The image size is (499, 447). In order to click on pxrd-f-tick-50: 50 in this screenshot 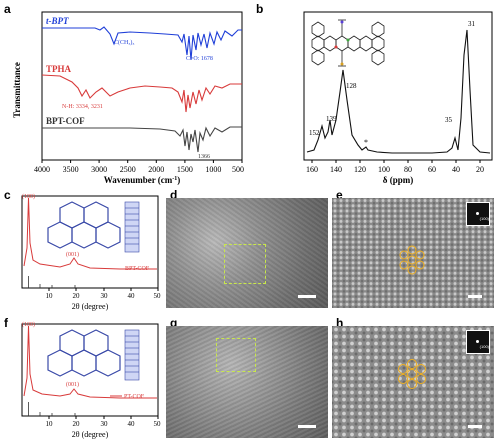, I will do `click(158, 424)`.